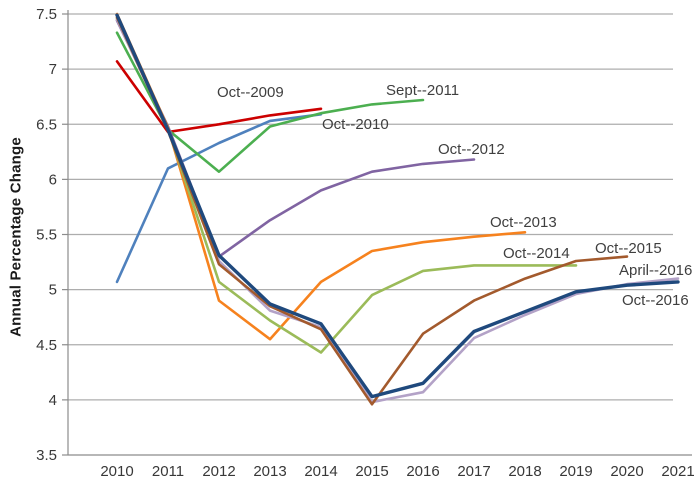 The height and width of the screenshot is (491, 700). I want to click on x-tick-label-2018: 2018, so click(524, 471).